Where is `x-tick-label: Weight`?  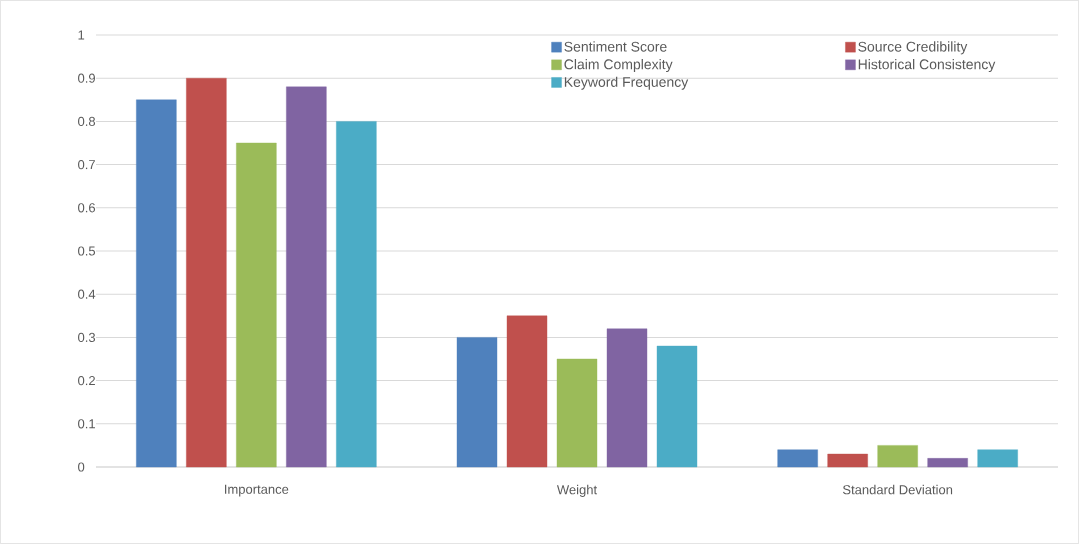
x-tick-label: Weight is located at coordinates (577, 490).